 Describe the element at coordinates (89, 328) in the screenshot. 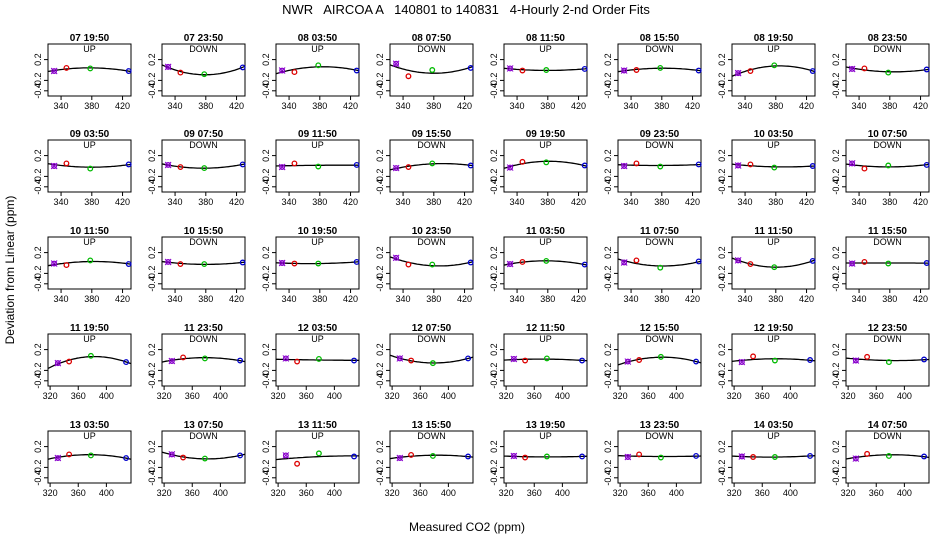

I see `panel-title: 11 19:50` at that location.